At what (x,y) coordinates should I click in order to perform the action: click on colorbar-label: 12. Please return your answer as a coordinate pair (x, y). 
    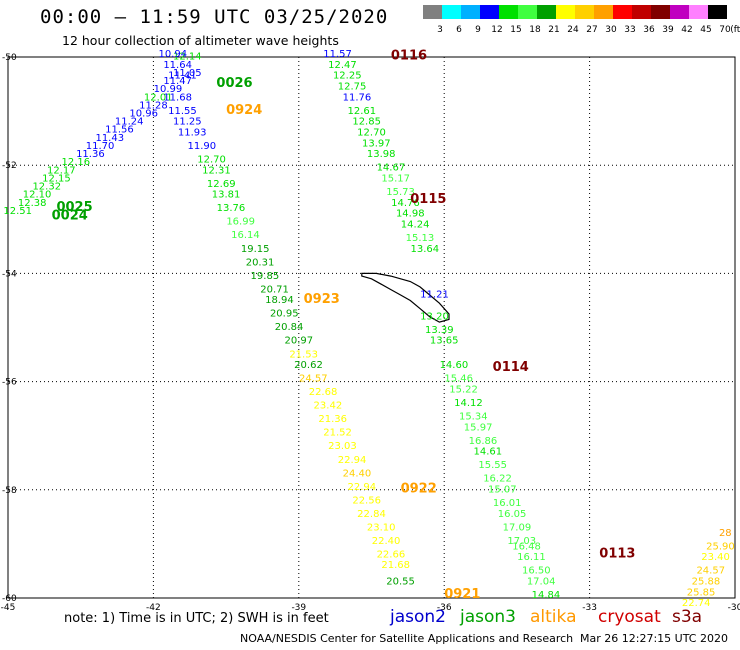
    Looking at the image, I should click on (497, 30).